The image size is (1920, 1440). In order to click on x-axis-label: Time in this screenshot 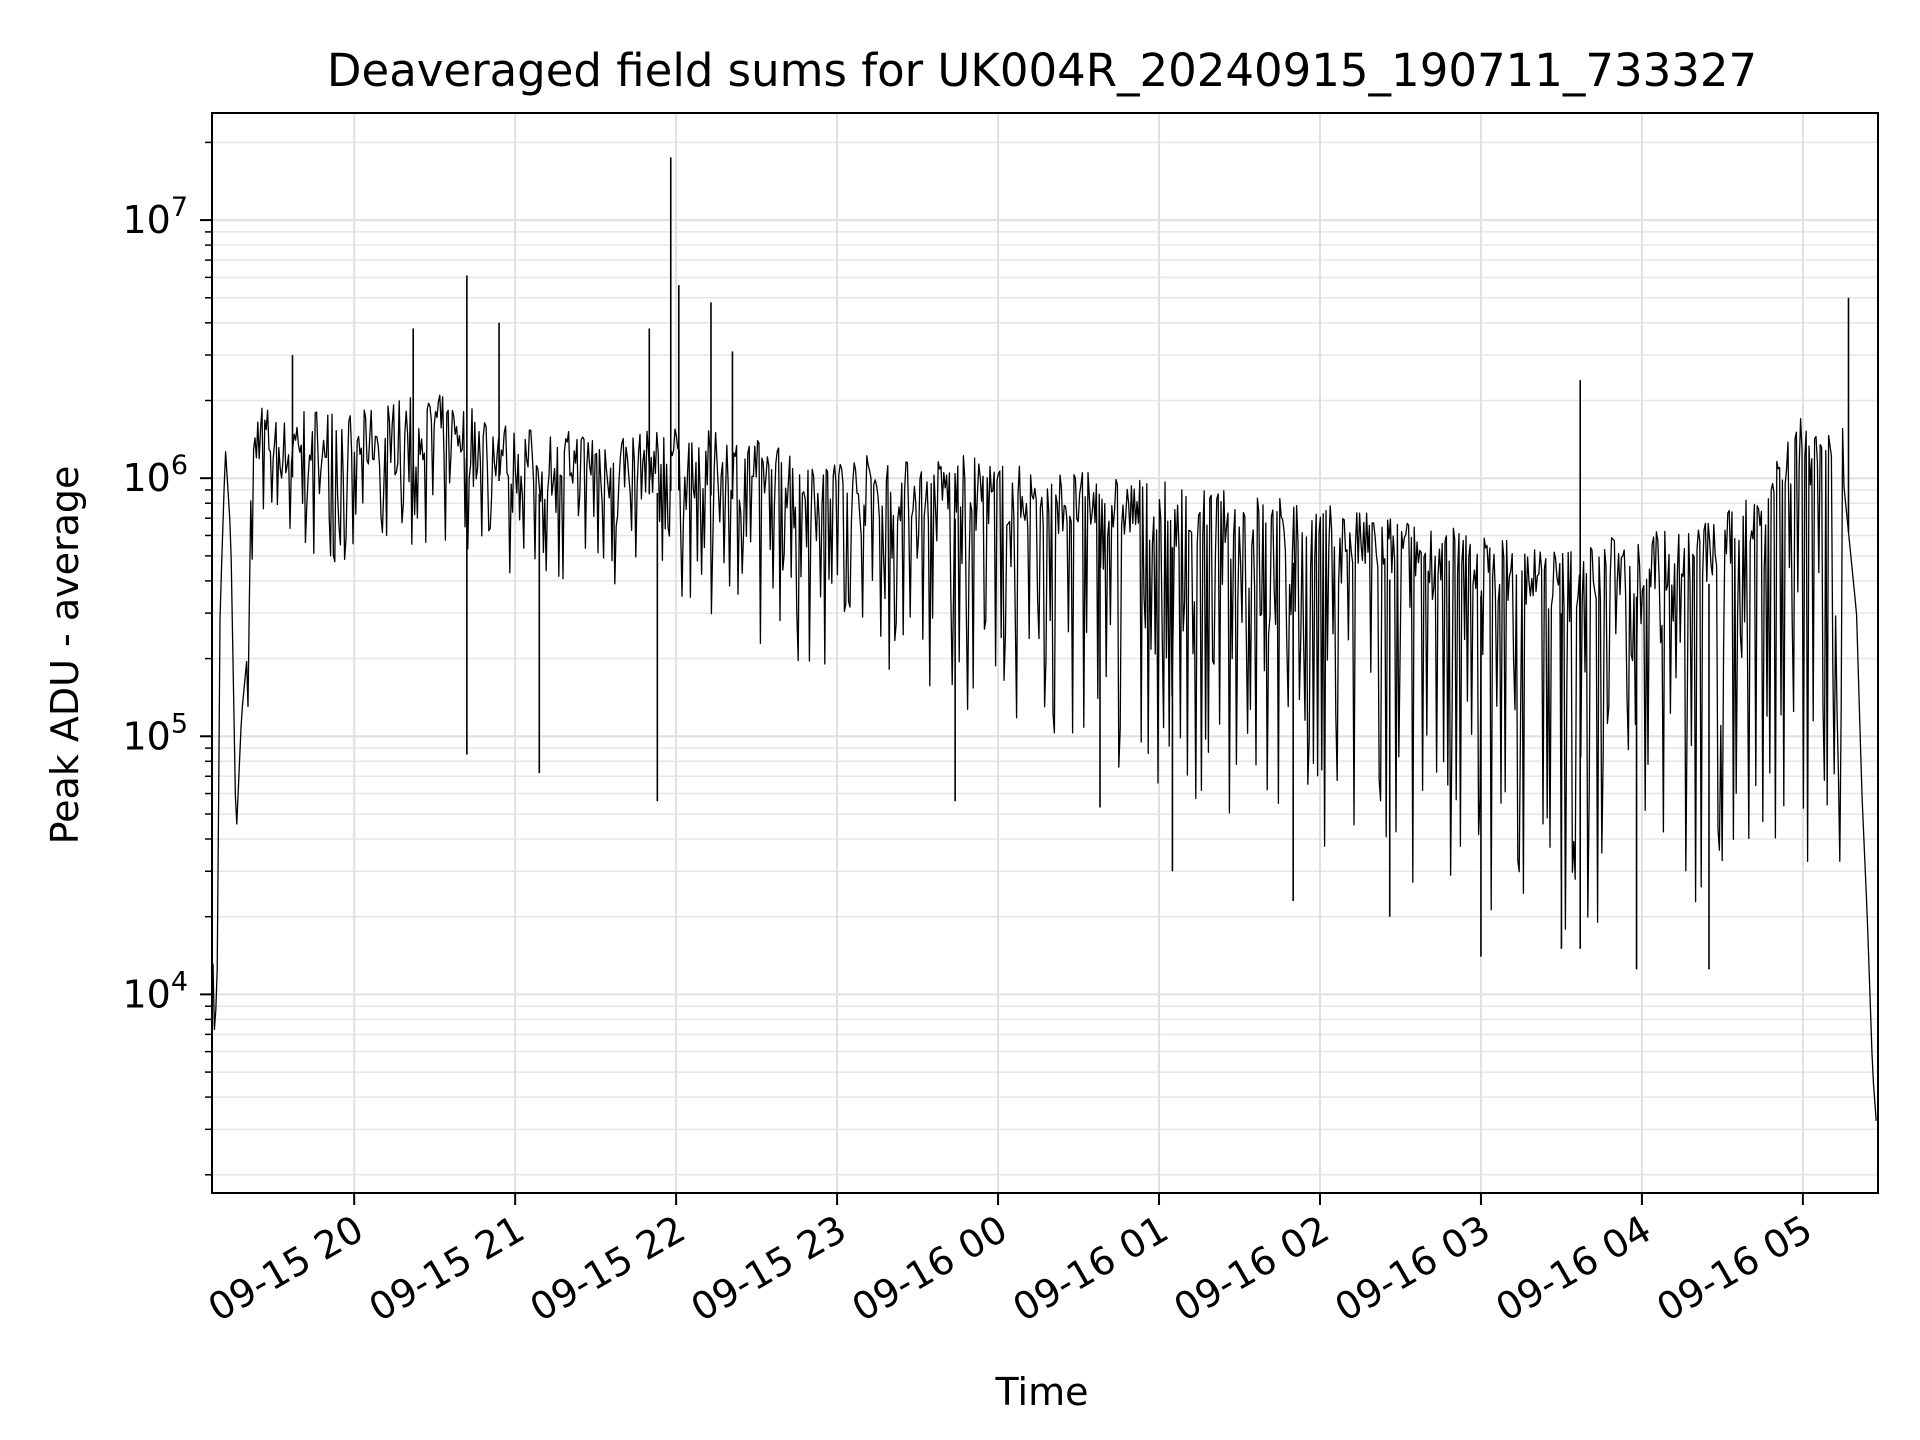, I will do `click(1042, 1392)`.